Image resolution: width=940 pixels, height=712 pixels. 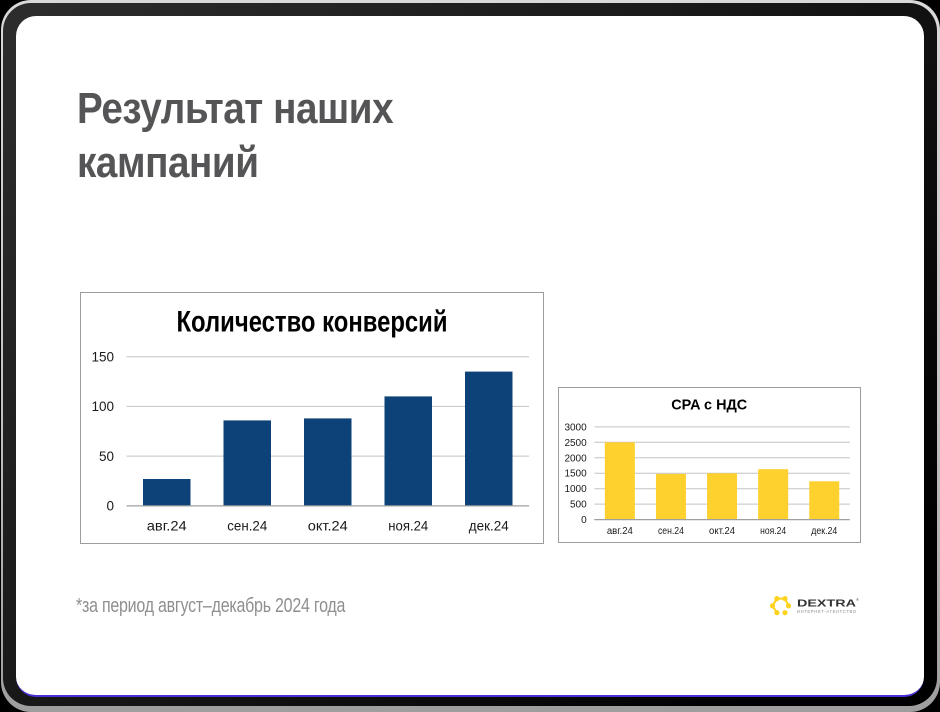 I want to click on svg-text: 500, so click(x=578, y=505).